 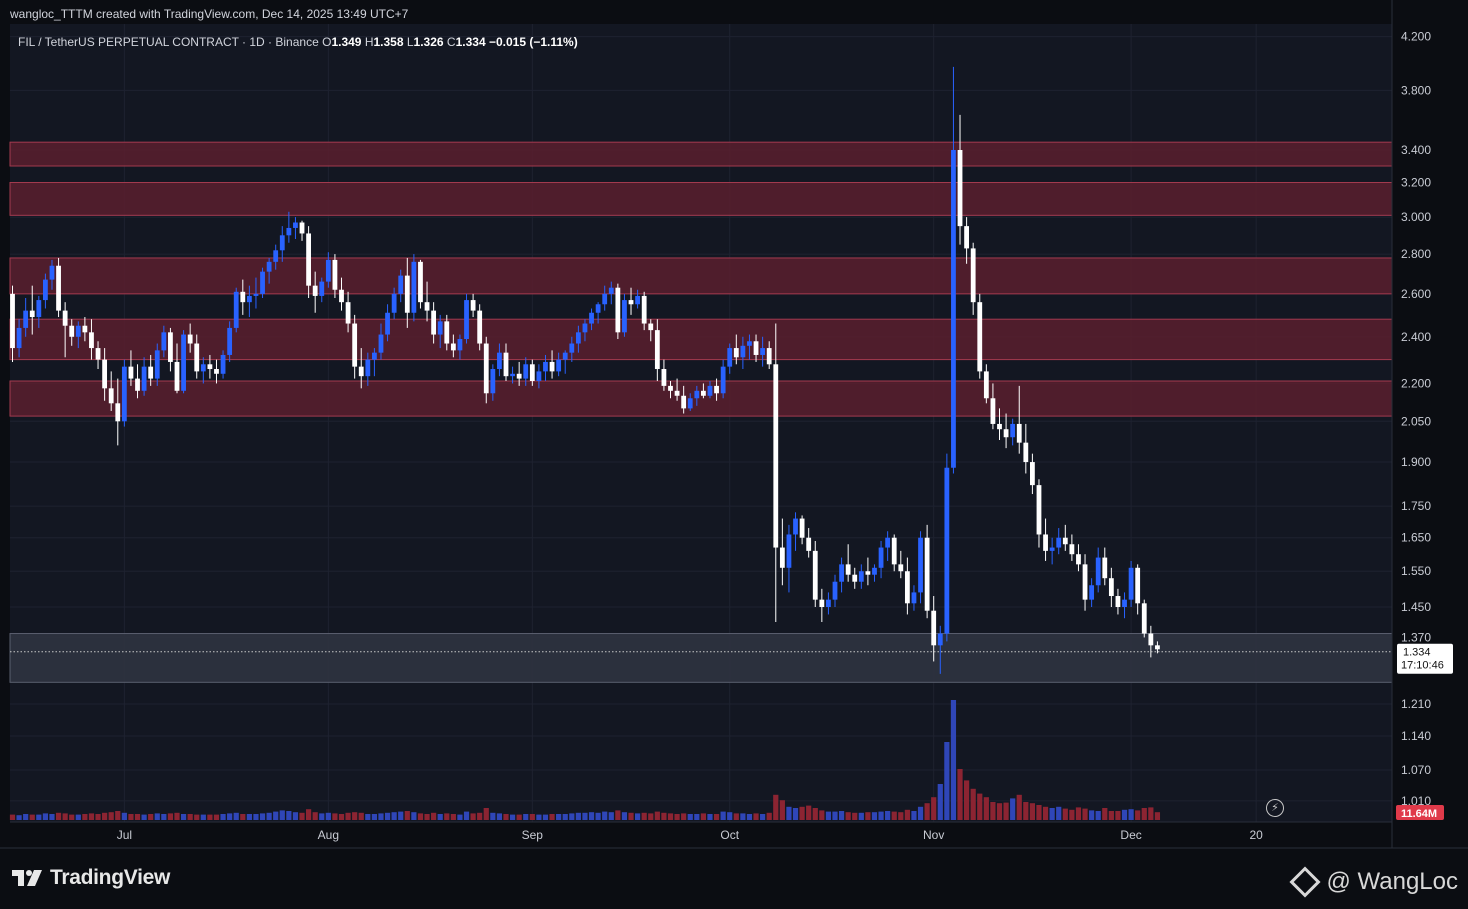 I want to click on tradingview-logo: TradingView, so click(x=91, y=878).